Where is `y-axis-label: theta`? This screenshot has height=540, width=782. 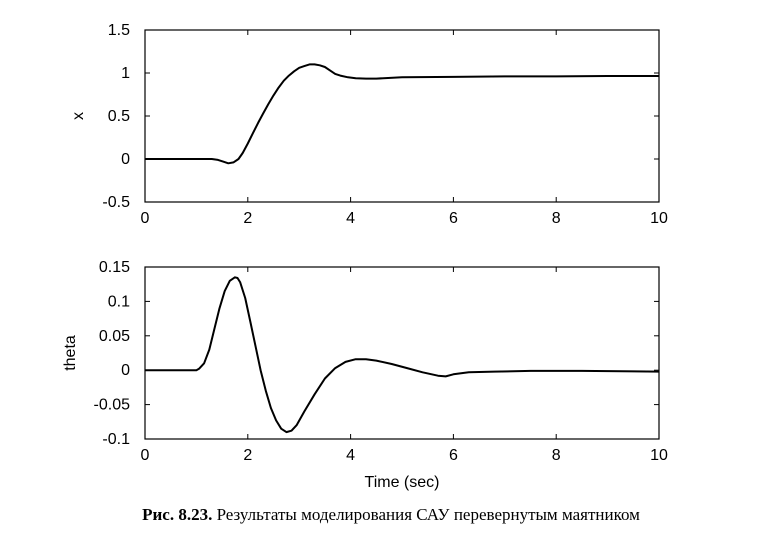 y-axis-label: theta is located at coordinates (70, 353).